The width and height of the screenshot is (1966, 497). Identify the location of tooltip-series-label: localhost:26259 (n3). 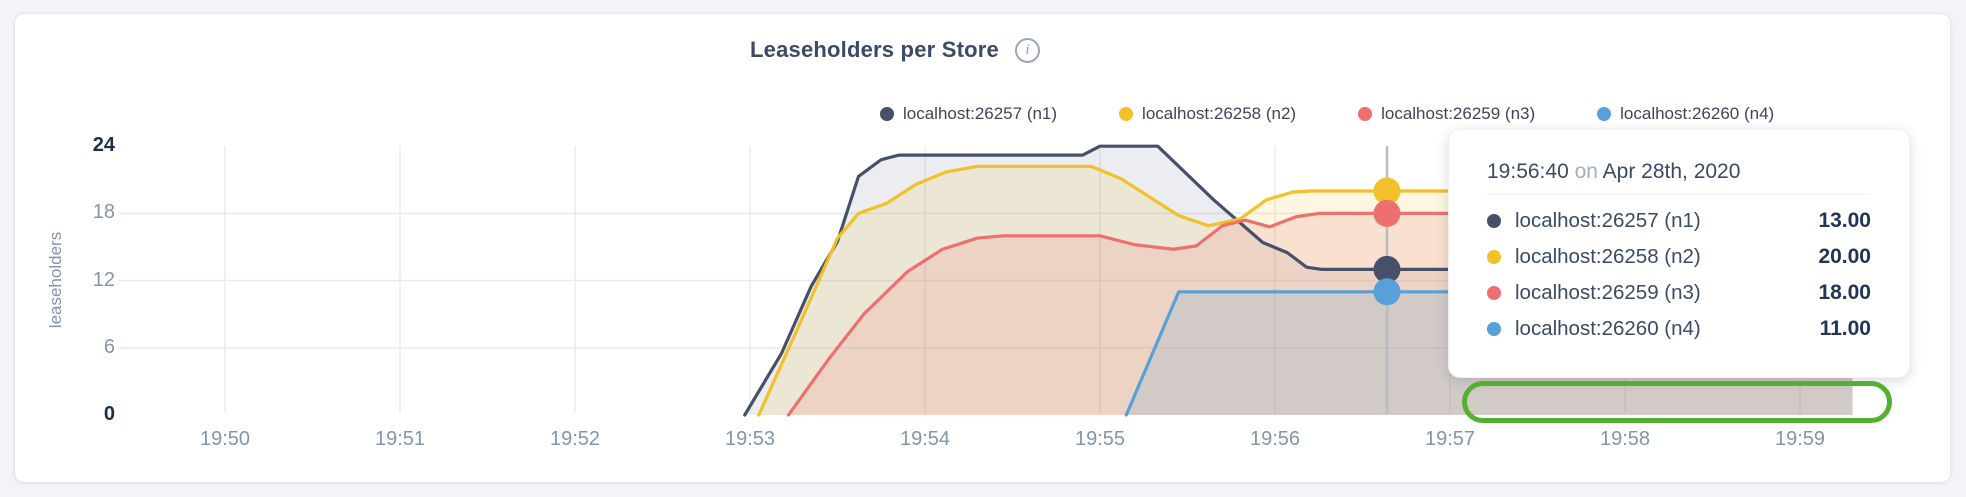
(1608, 292).